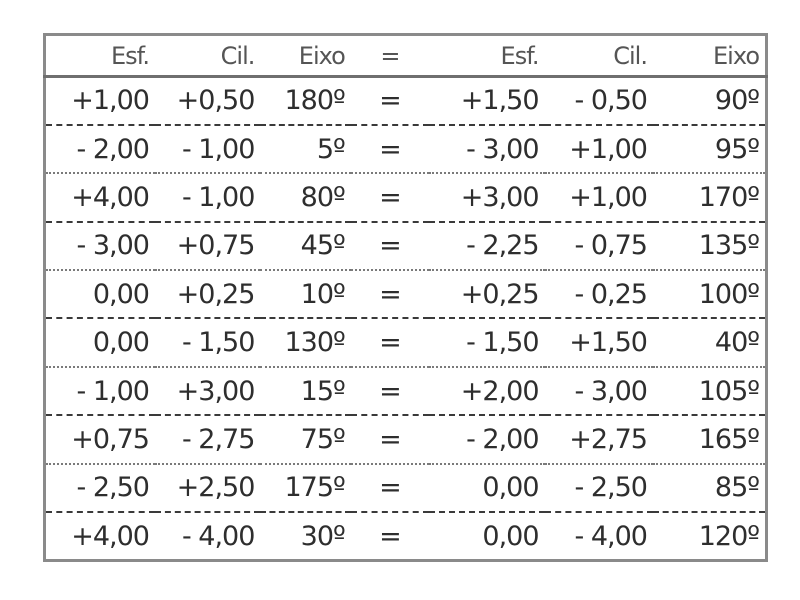 The width and height of the screenshot is (800, 600). I want to click on header-eixo-original: Eixo, so click(305, 56).